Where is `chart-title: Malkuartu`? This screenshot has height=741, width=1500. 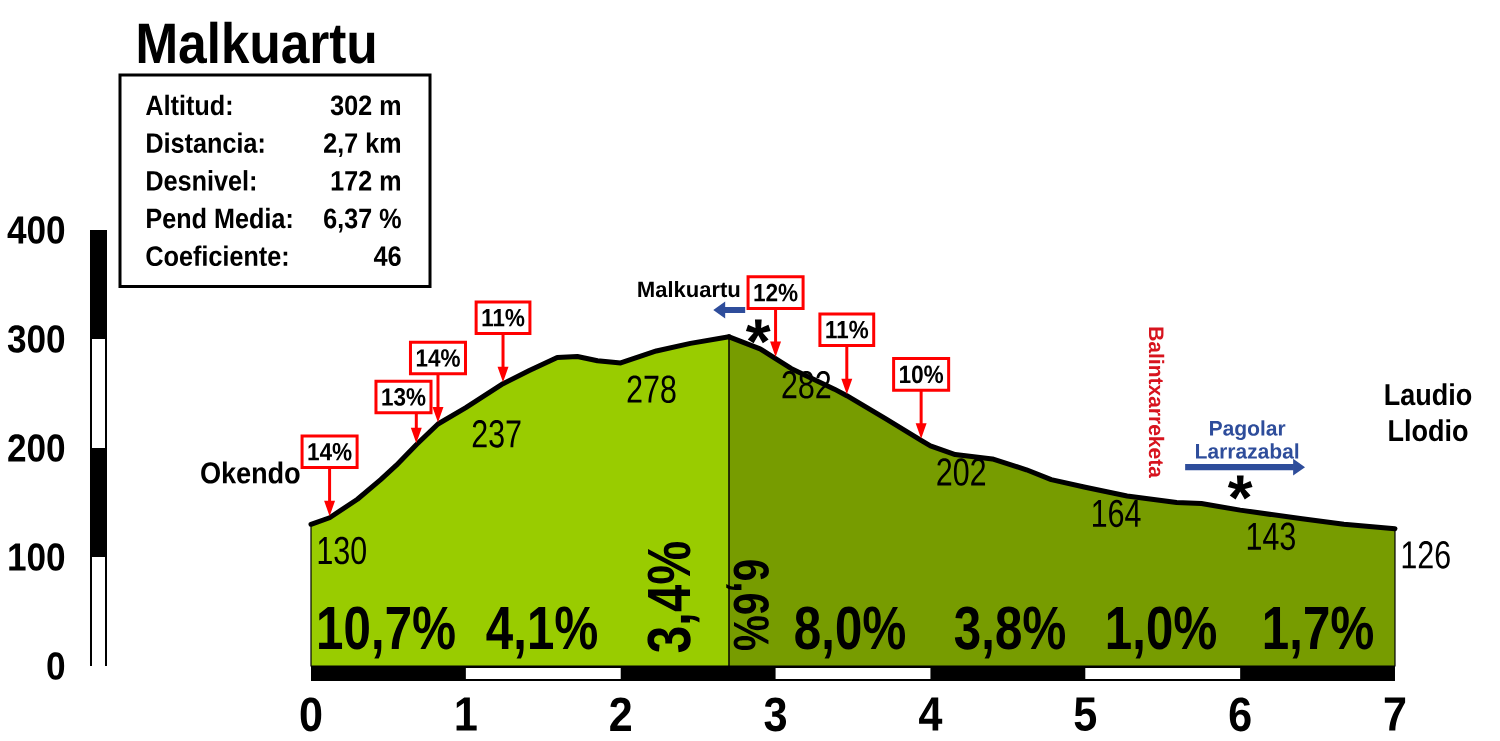
chart-title: Malkuartu is located at coordinates (256, 42).